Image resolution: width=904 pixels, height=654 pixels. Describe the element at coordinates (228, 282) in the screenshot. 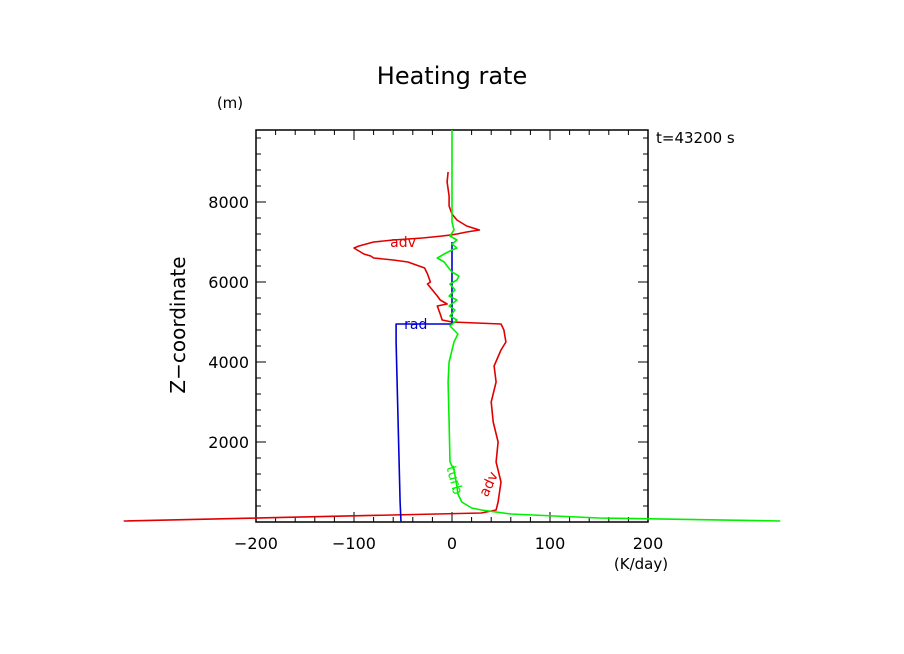

I see `y-tick-label: 6000` at that location.